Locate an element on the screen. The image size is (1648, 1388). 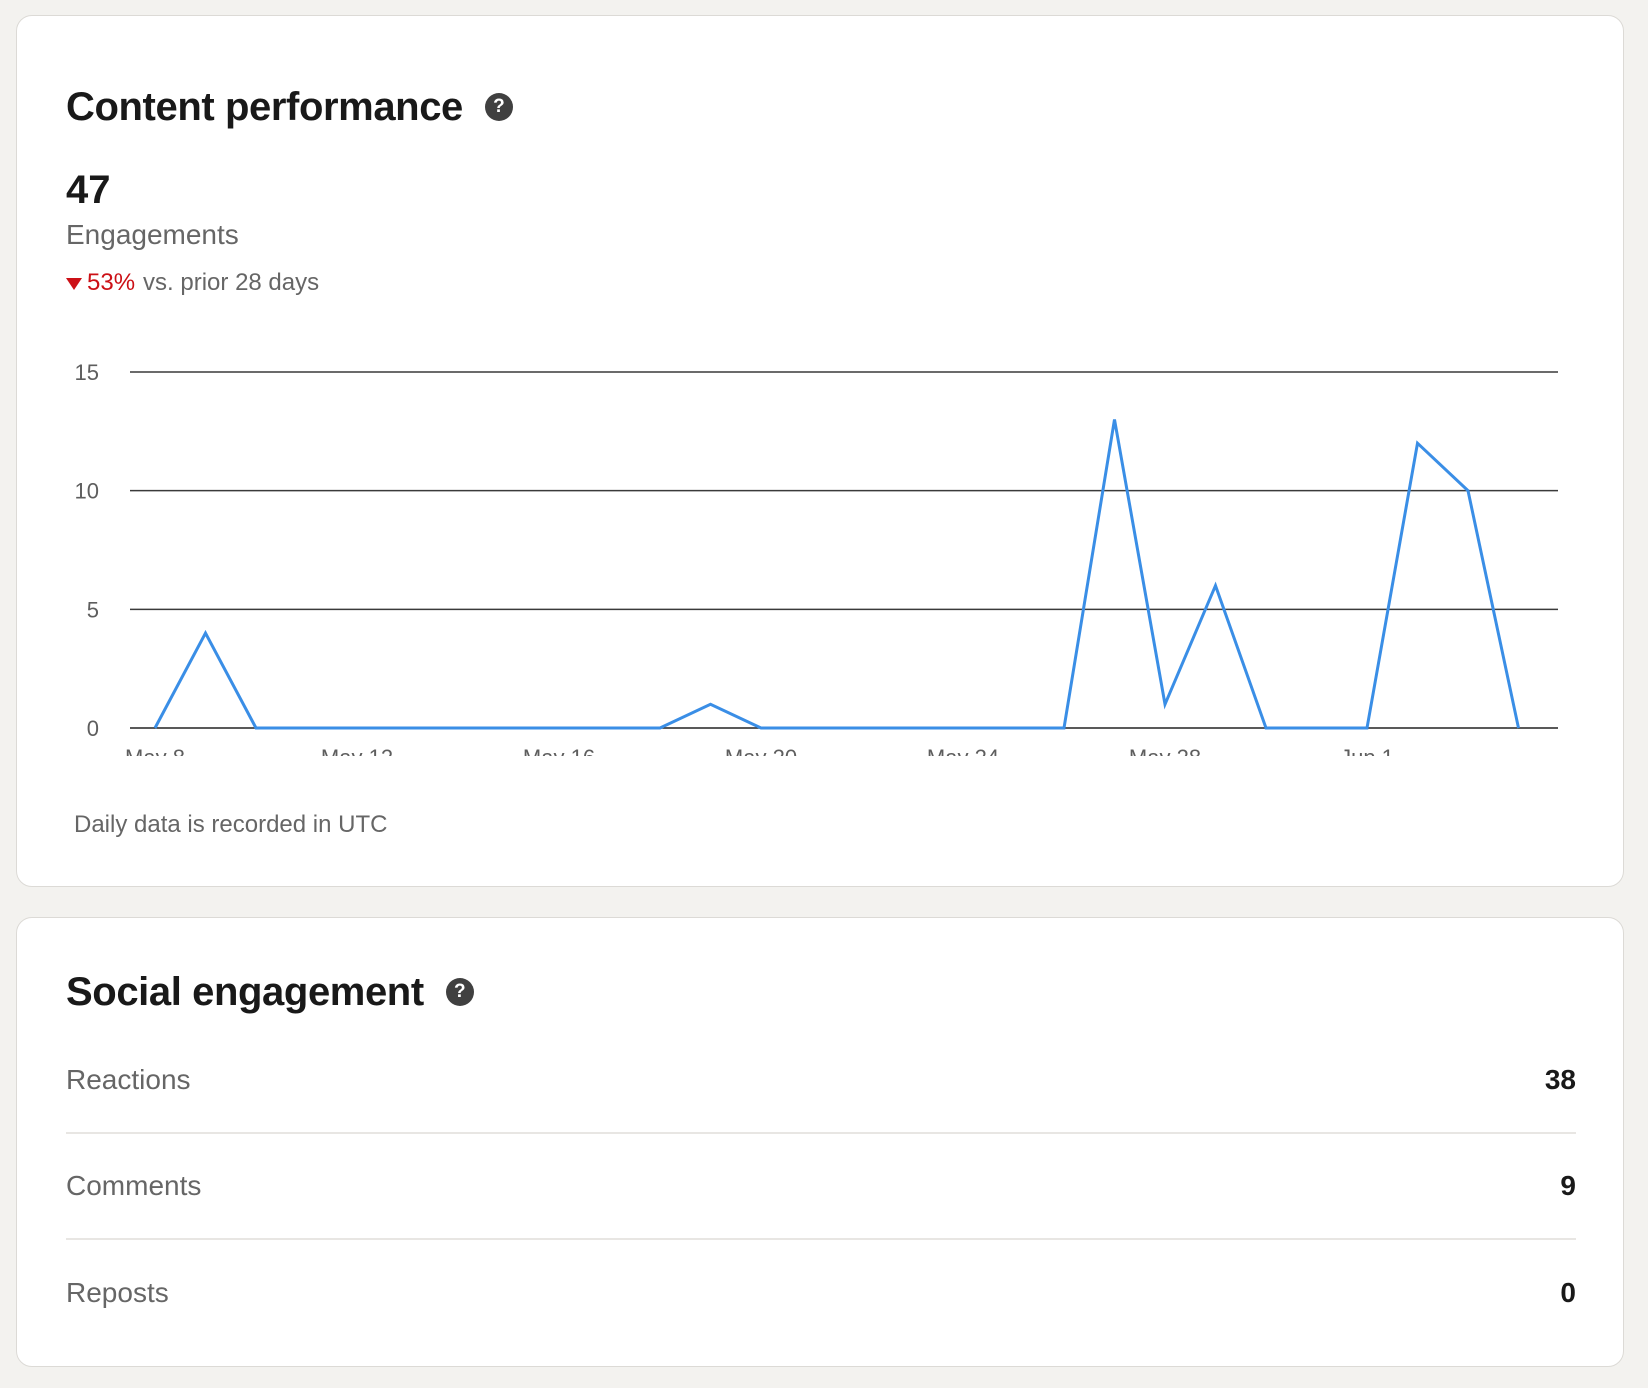
stat-label: Comments is located at coordinates (134, 1185).